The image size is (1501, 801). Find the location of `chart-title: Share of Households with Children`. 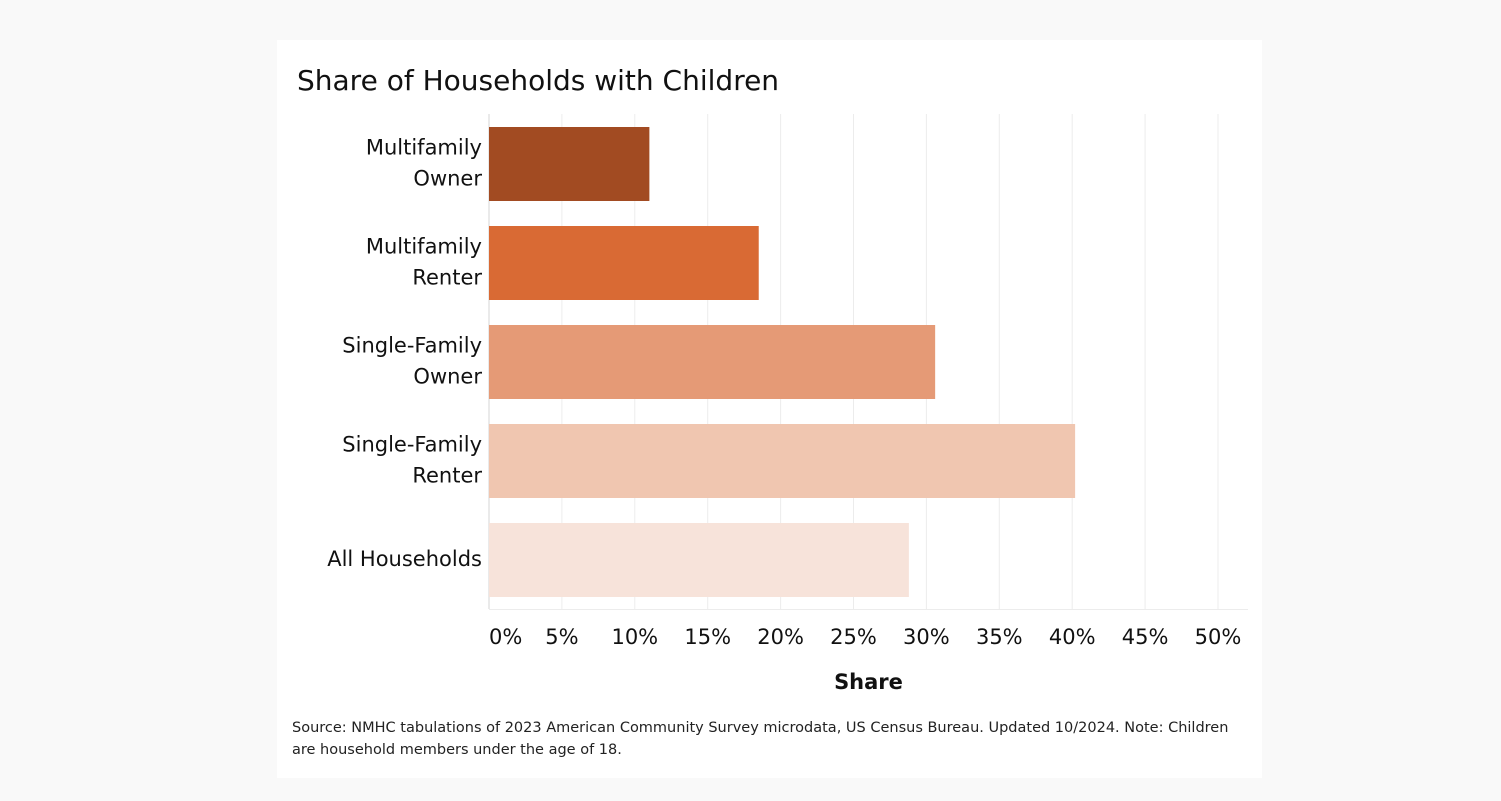

chart-title: Share of Households with Children is located at coordinates (538, 80).